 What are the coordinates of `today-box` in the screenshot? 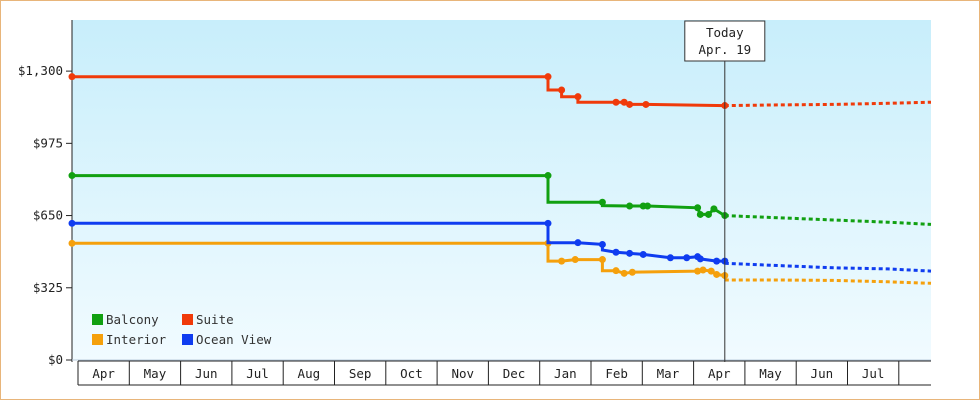 It's located at (725, 41).